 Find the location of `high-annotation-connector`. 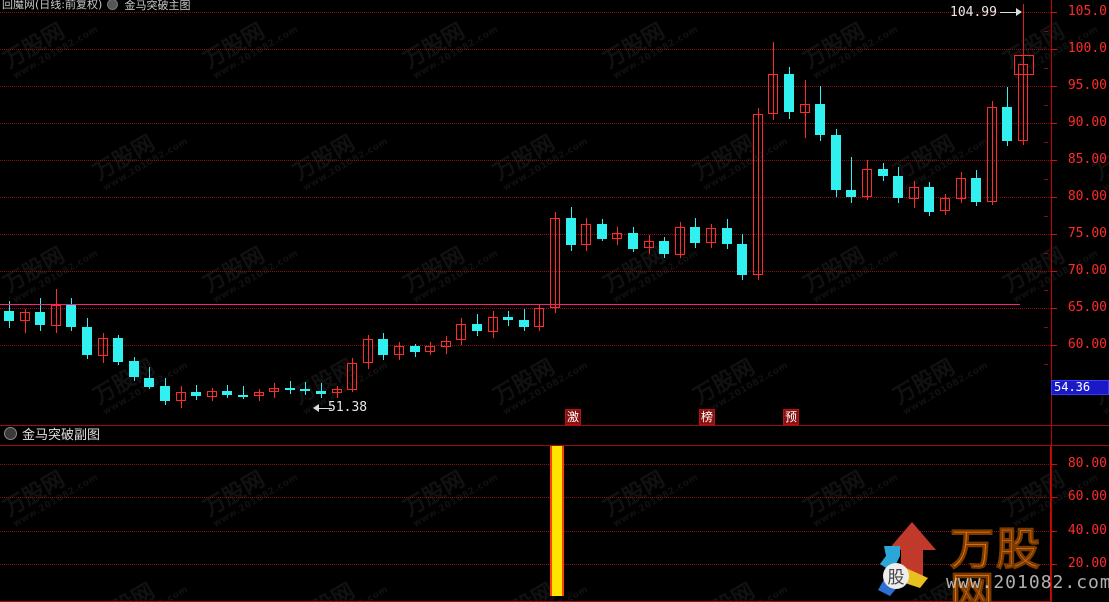

high-annotation-connector is located at coordinates (1023, 30).